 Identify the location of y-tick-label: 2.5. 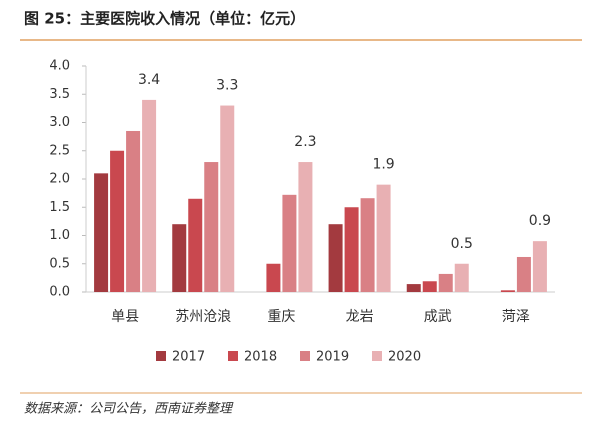
(59, 150).